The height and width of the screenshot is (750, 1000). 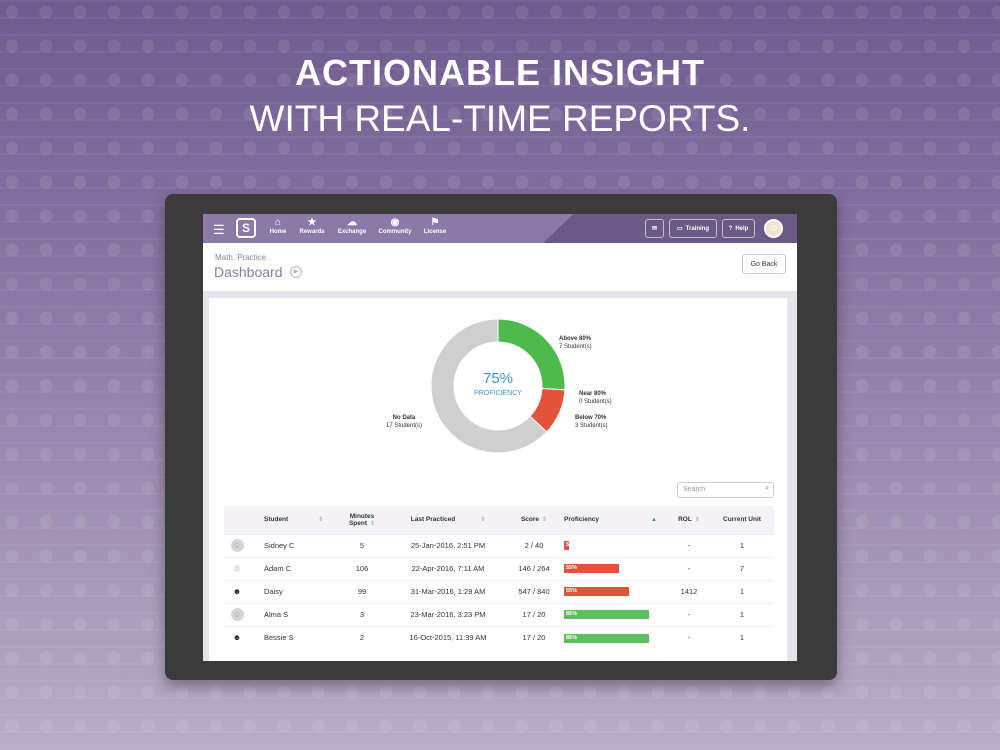 What do you see at coordinates (767, 488) in the screenshot?
I see `search-icon: ⌕` at bounding box center [767, 488].